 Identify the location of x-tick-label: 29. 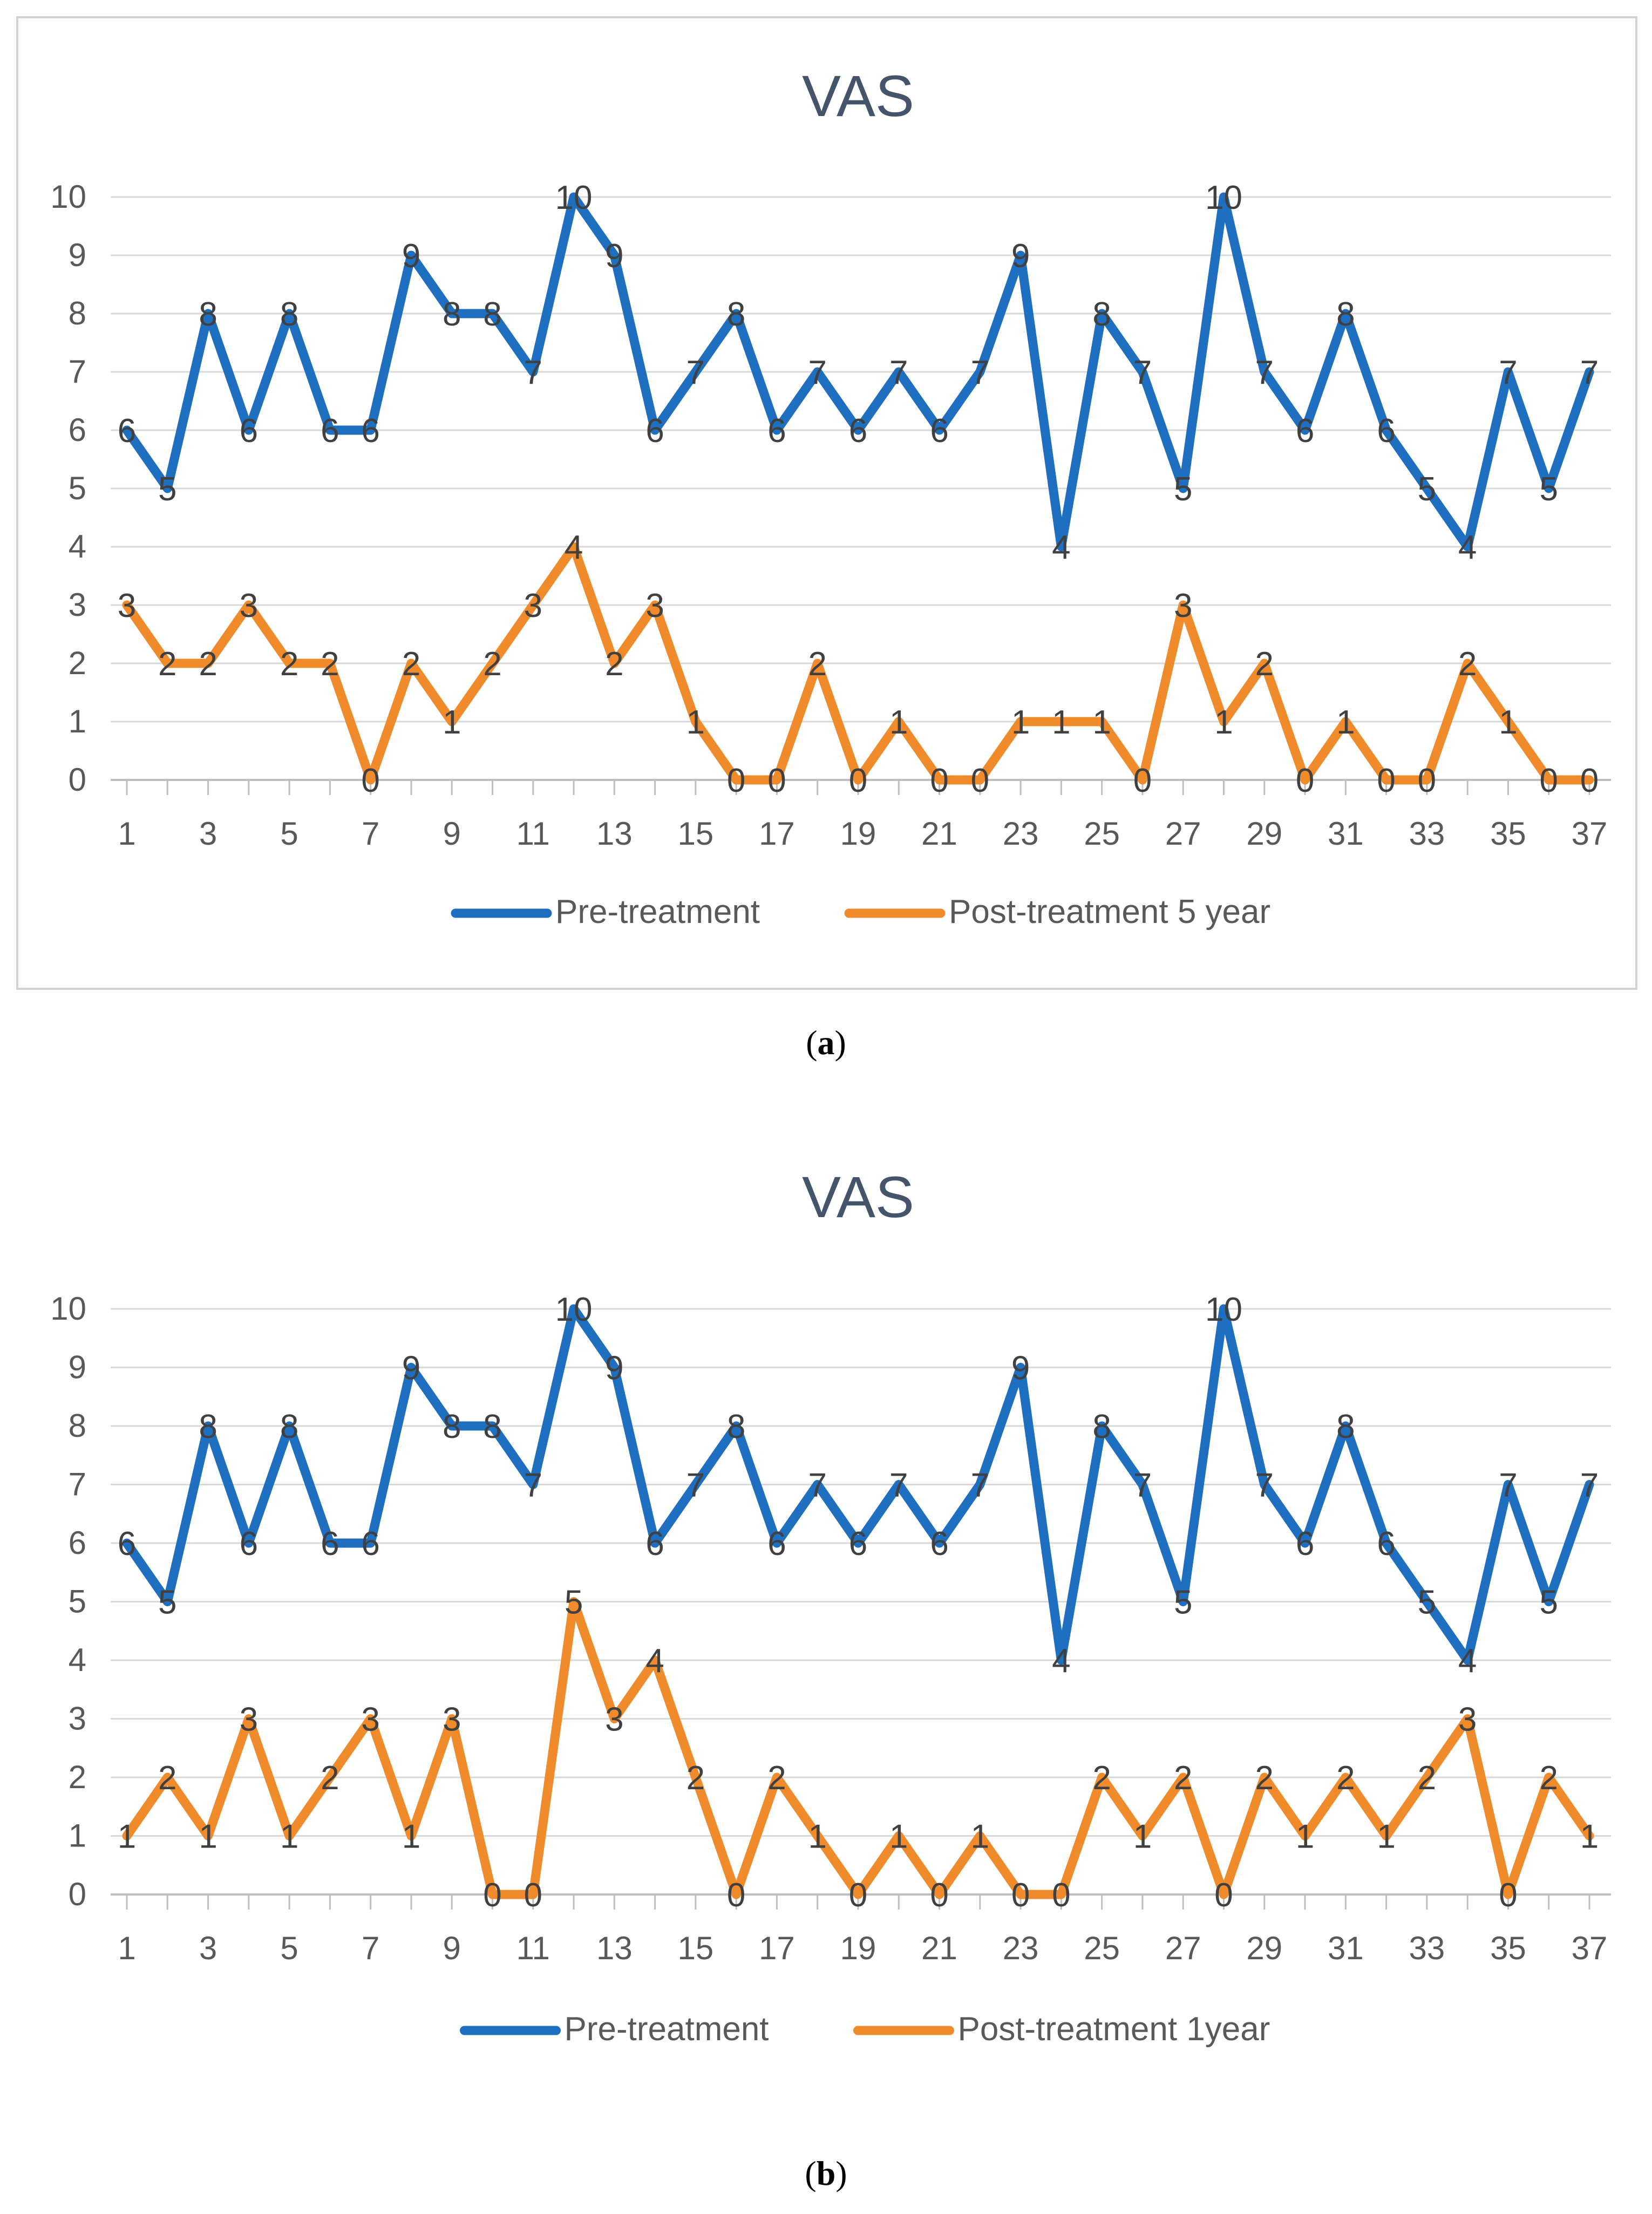
(1264, 1948).